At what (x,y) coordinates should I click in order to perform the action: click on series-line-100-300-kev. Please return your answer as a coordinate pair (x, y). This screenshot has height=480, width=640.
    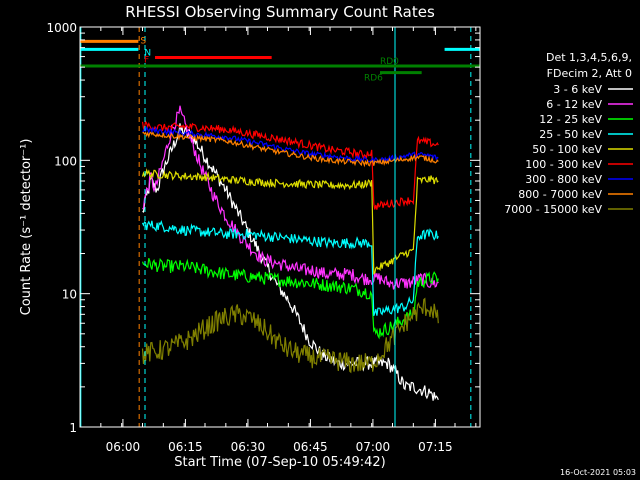
    Looking at the image, I should click on (290, 164).